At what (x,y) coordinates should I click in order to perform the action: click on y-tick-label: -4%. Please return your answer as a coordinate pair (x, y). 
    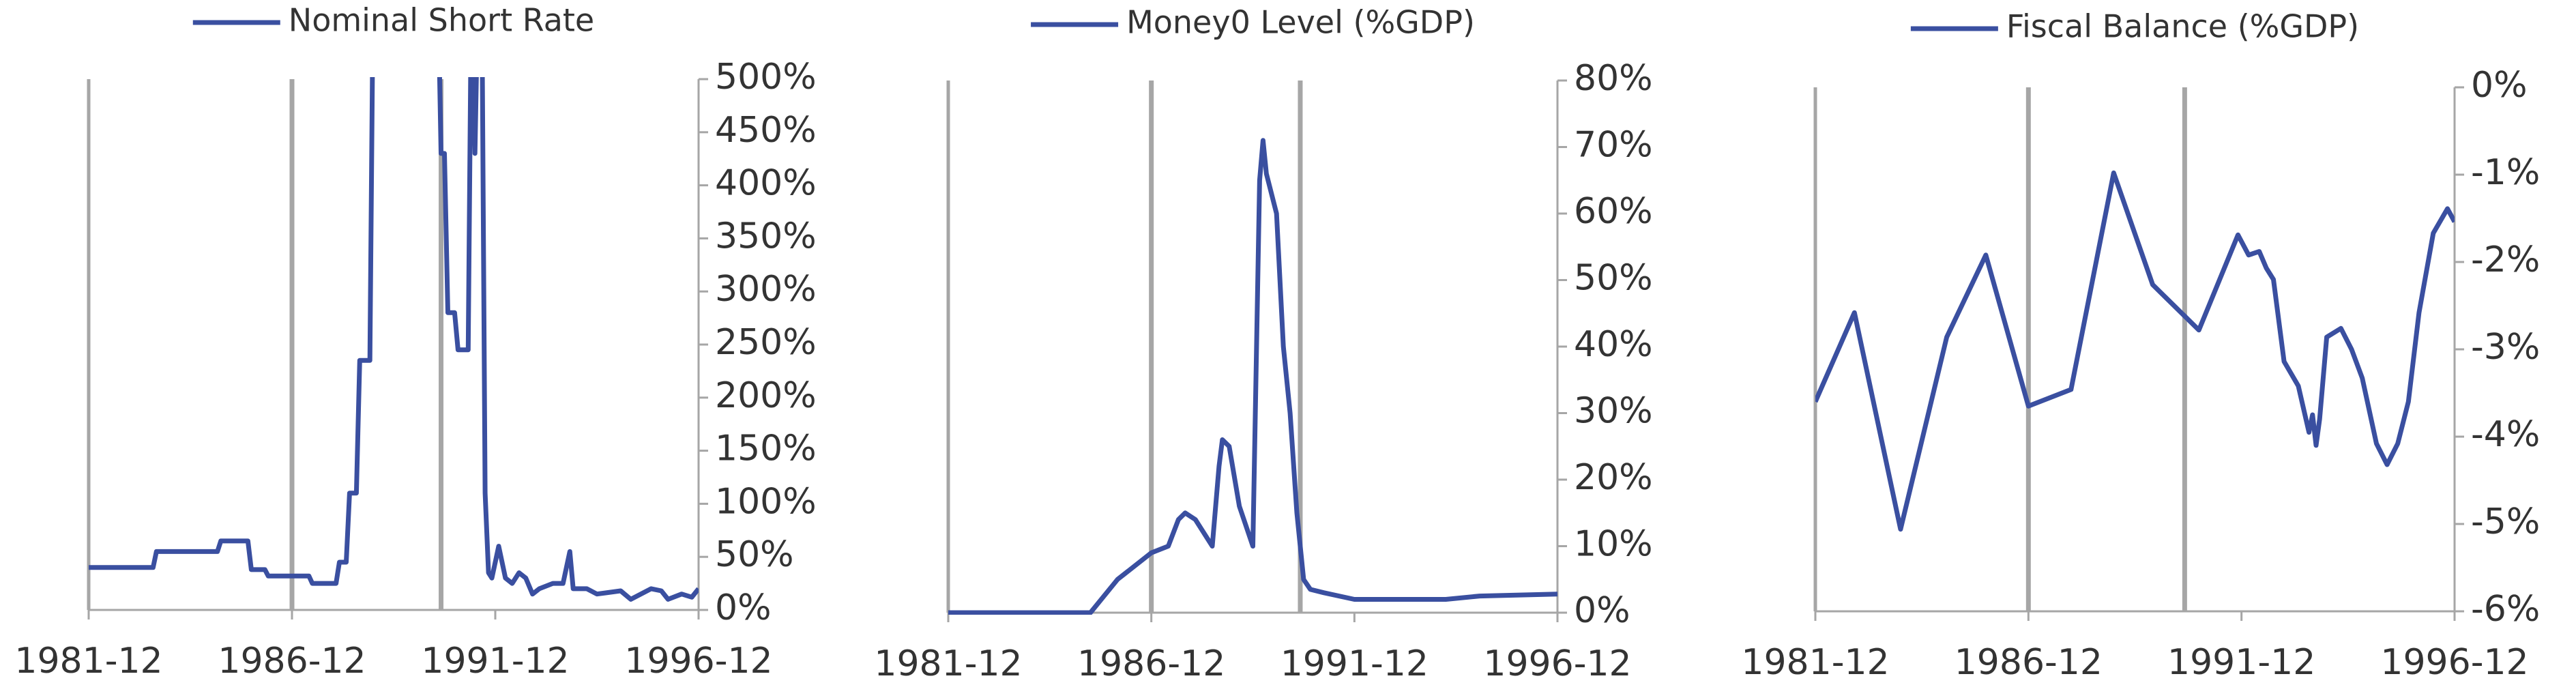
    Looking at the image, I should click on (2505, 434).